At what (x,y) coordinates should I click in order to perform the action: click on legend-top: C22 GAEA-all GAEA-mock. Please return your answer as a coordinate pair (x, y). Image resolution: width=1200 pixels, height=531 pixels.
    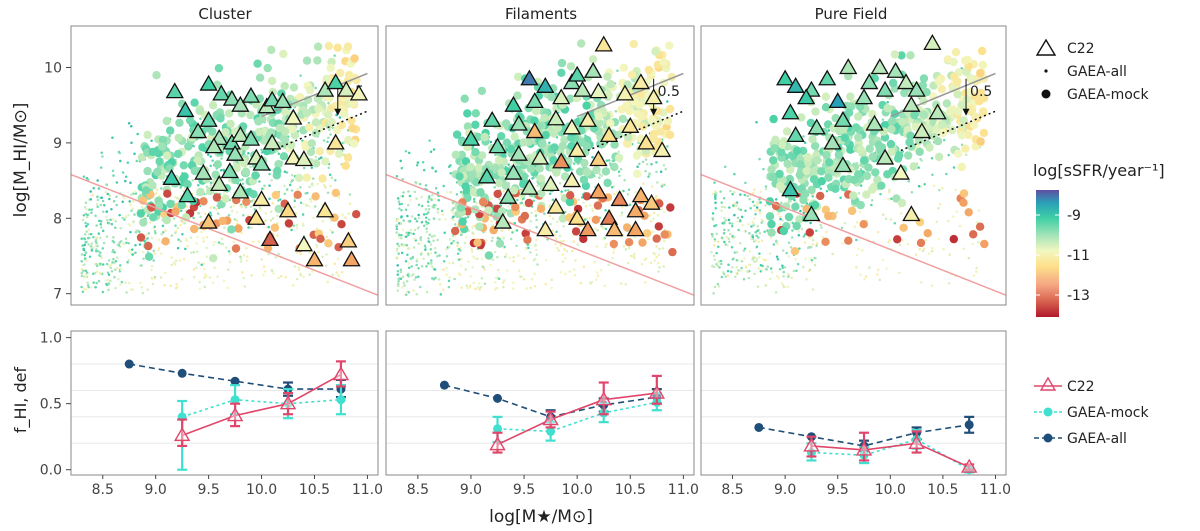
    Looking at the image, I should click on (1092, 70).